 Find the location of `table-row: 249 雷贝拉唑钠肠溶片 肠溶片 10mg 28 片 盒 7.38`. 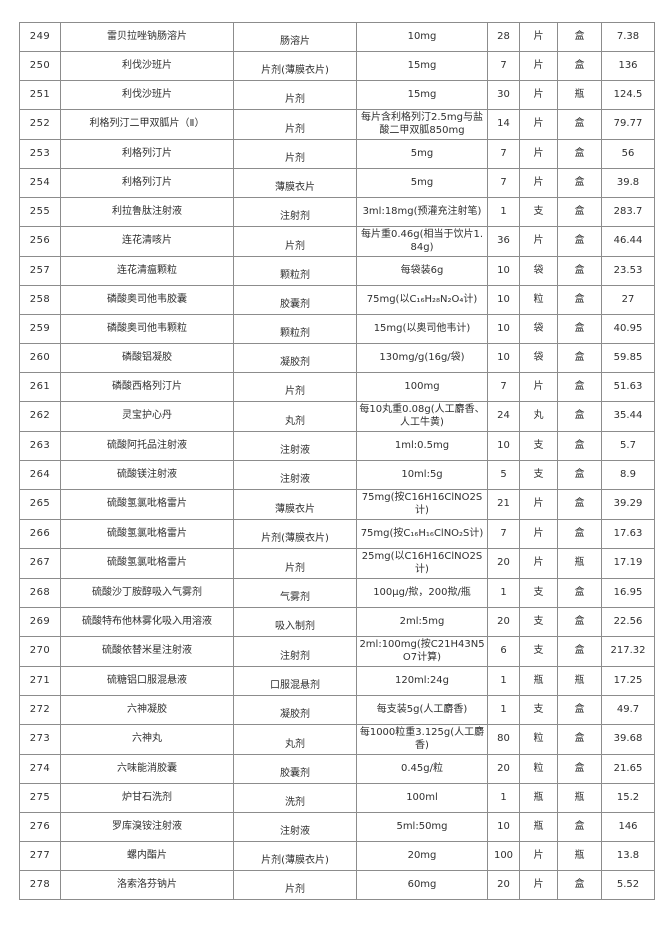

table-row: 249 雷贝拉唑钠肠溶片 肠溶片 10mg 28 片 盒 7.38 is located at coordinates (337, 37).